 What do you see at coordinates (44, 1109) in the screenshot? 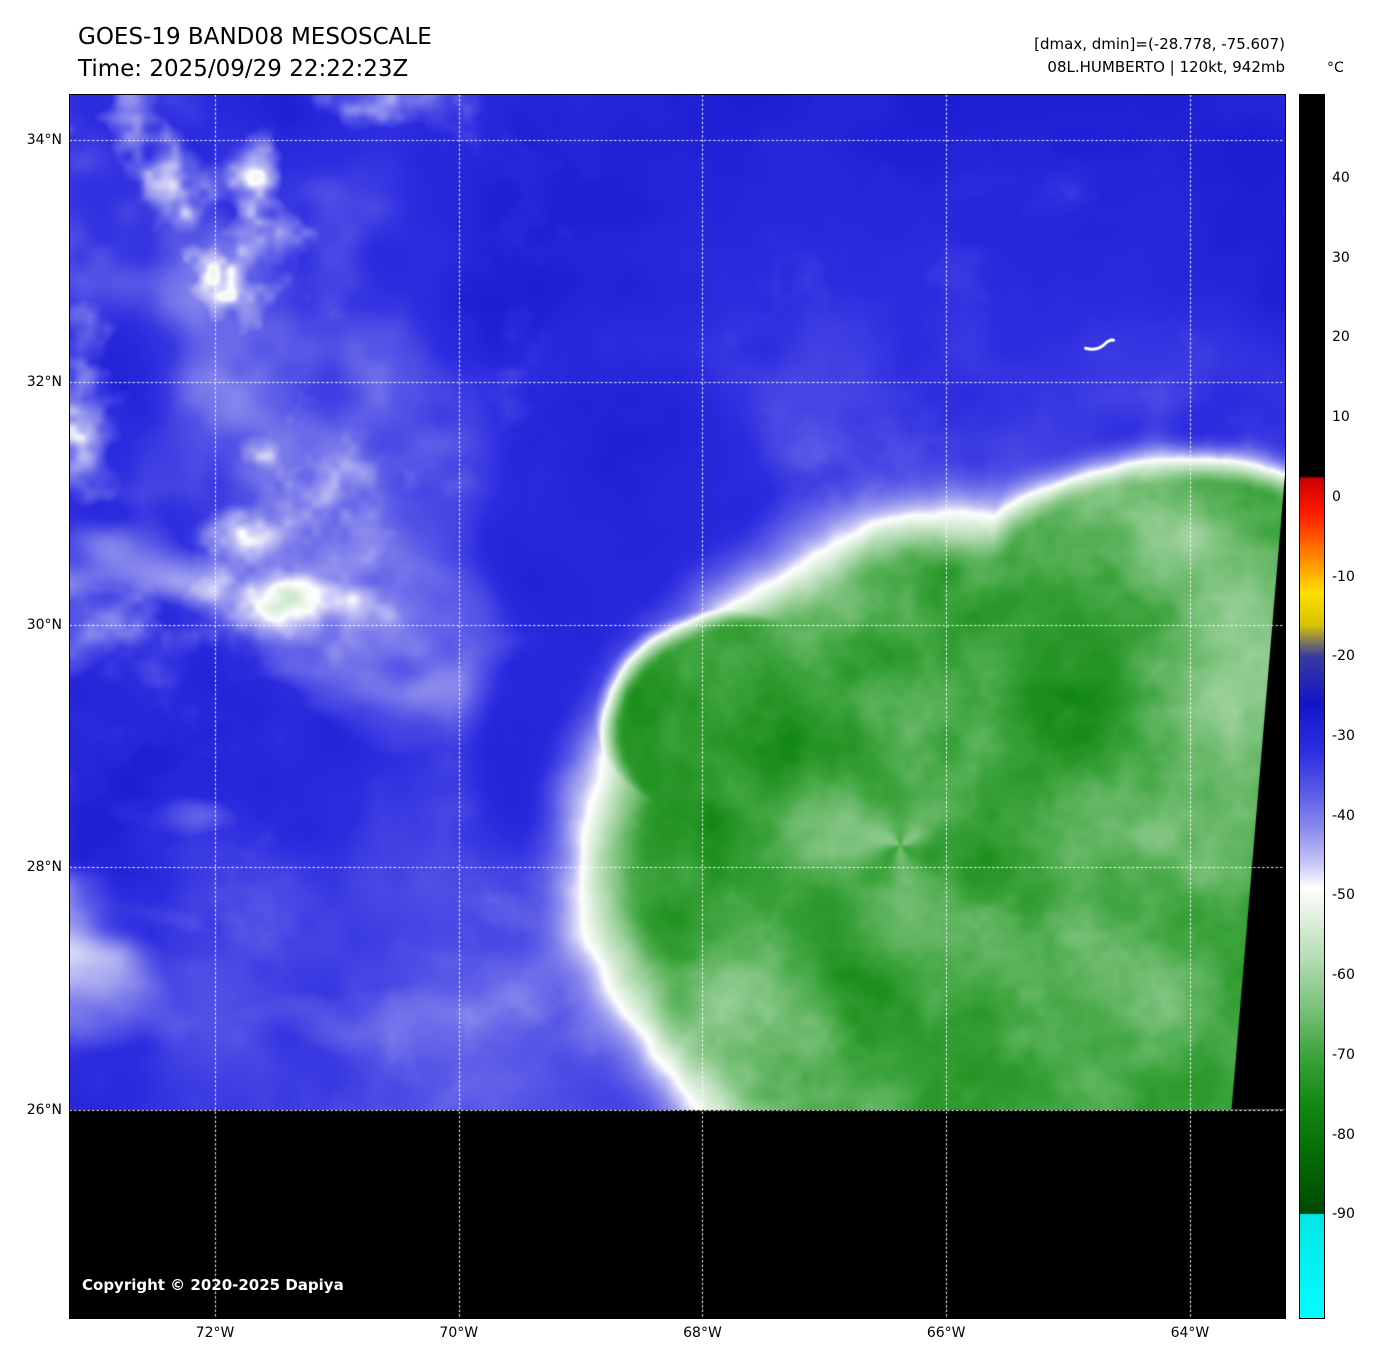
I see `lat-tick-label: 26°N` at bounding box center [44, 1109].